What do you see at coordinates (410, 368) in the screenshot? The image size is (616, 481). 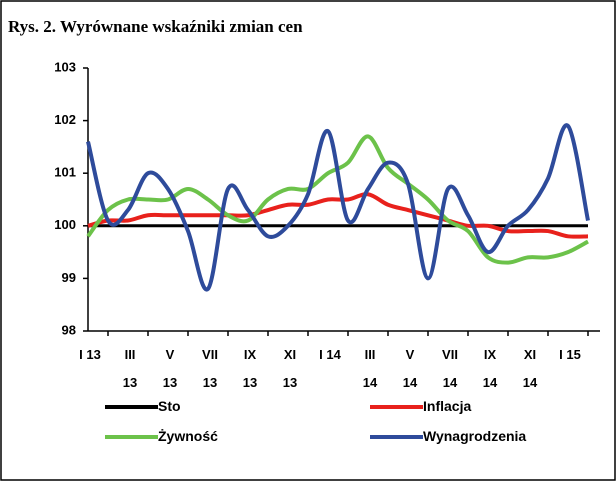 I see `x-tick-label: V 14` at bounding box center [410, 368].